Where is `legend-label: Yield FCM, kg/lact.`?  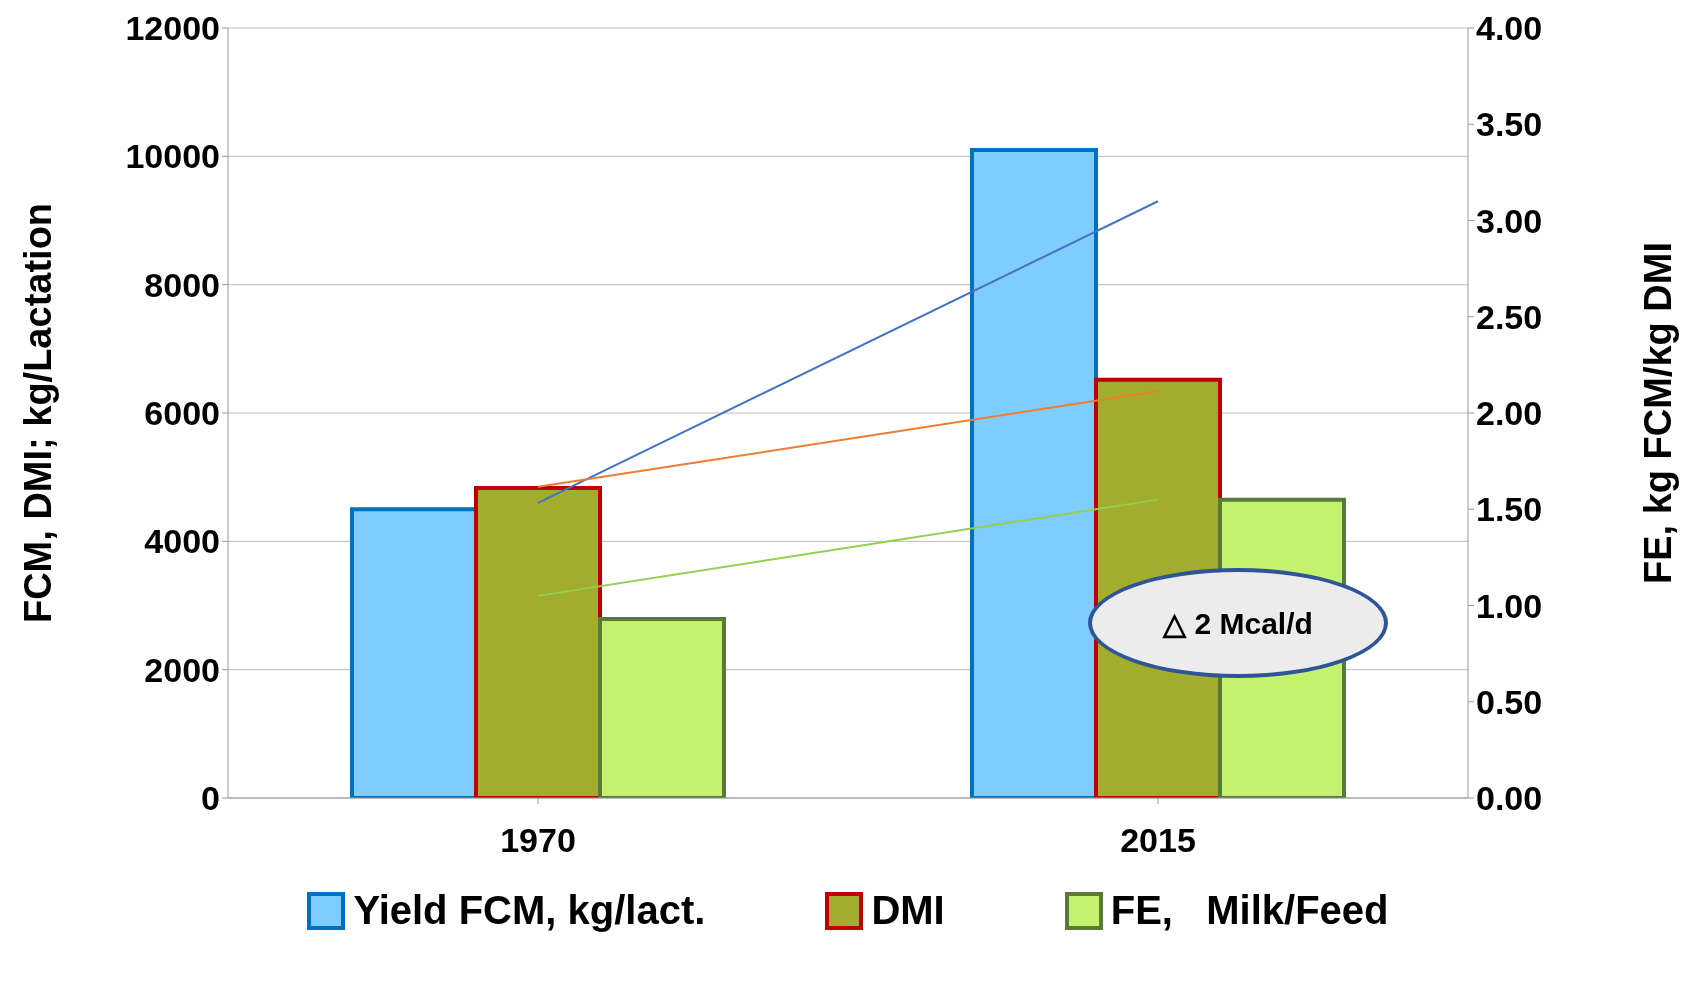 legend-label: Yield FCM, kg/lact. is located at coordinates (529, 910).